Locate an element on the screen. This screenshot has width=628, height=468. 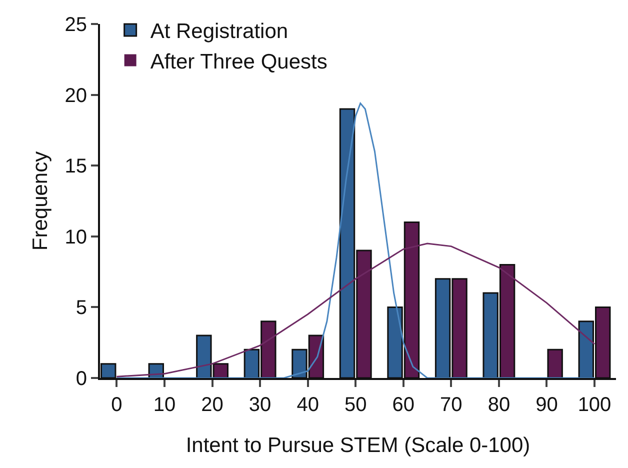
x-tick-label: 30 is located at coordinates (260, 405).